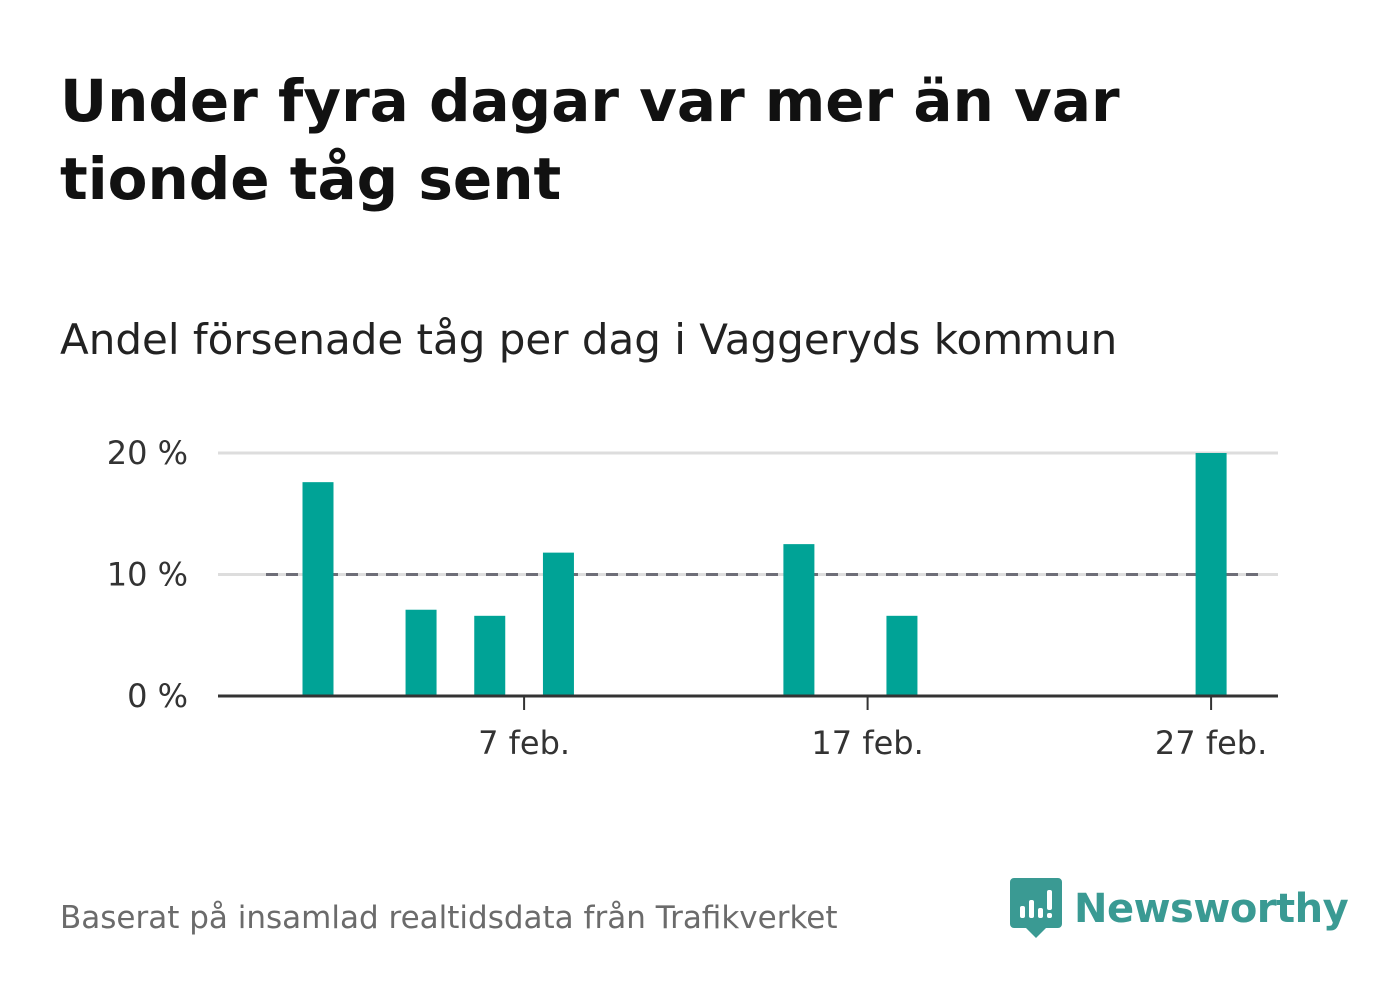  What do you see at coordinates (748, 702) in the screenshot?
I see `x-axis` at bounding box center [748, 702].